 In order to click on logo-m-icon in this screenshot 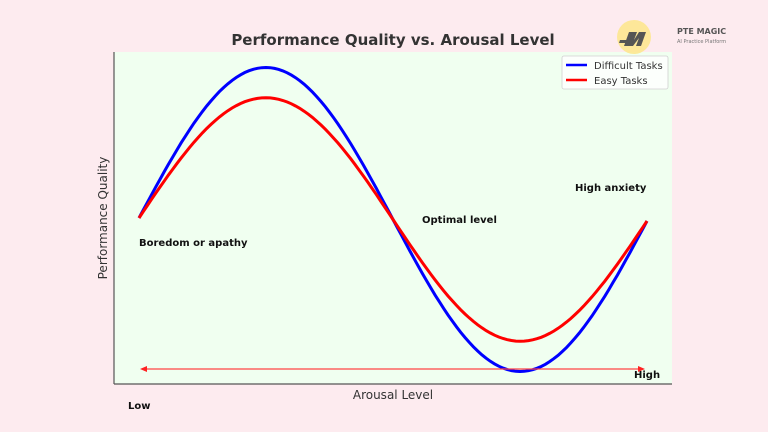, I will do `click(632, 39)`.